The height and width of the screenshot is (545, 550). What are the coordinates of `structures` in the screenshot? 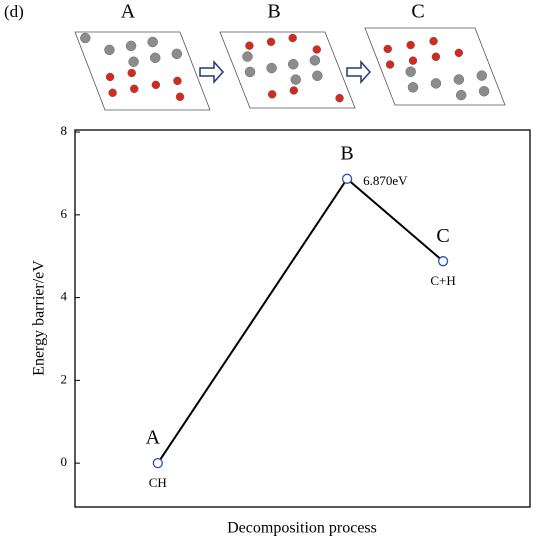 It's located at (290, 69).